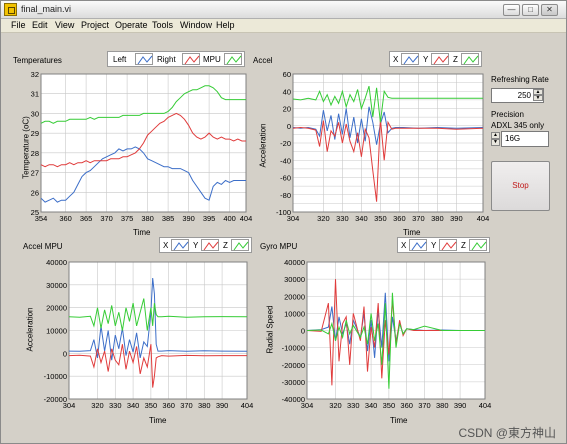 This screenshot has height=444, width=567. What do you see at coordinates (412, 232) in the screenshot?
I see `accel-x-axis-label: Time` at bounding box center [412, 232].